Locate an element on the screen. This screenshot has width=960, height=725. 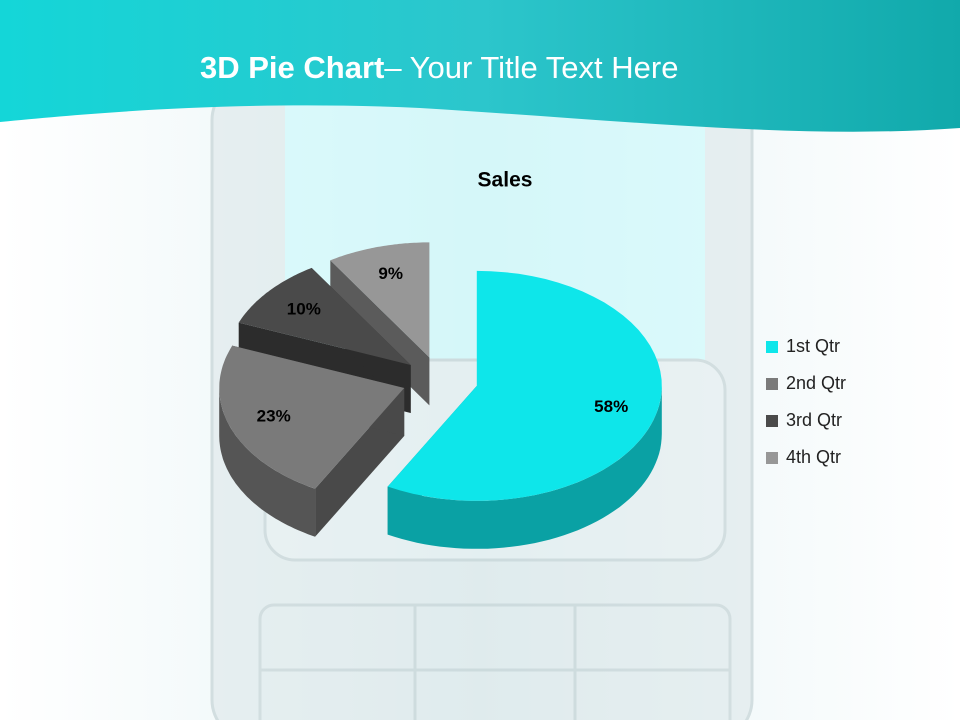
title-rest: – Your Title Text Here is located at coordinates (531, 67).